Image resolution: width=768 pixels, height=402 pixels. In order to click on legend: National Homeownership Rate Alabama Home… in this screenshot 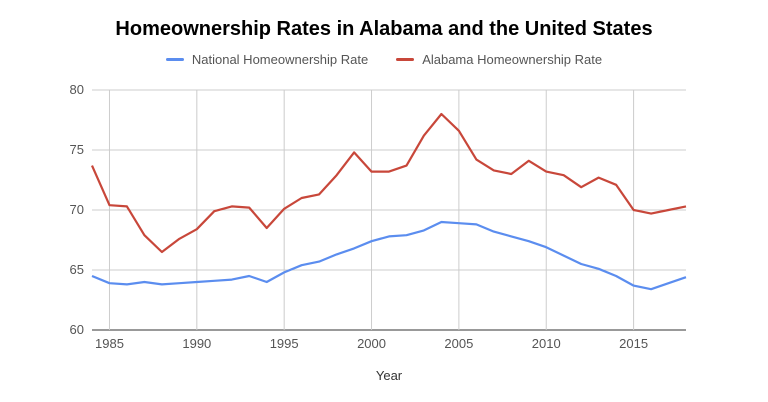, I will do `click(384, 59)`.